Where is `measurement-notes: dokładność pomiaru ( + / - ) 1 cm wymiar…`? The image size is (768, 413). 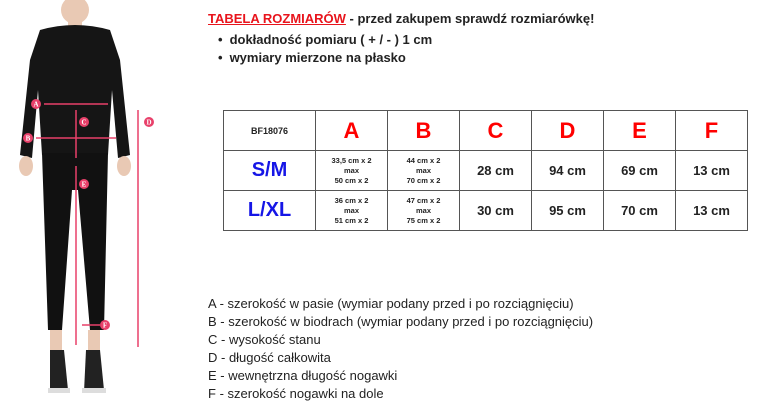
measurement-notes: dokładność pomiaru ( + / - ) 1 cm wymiar… is located at coordinates (325, 49).